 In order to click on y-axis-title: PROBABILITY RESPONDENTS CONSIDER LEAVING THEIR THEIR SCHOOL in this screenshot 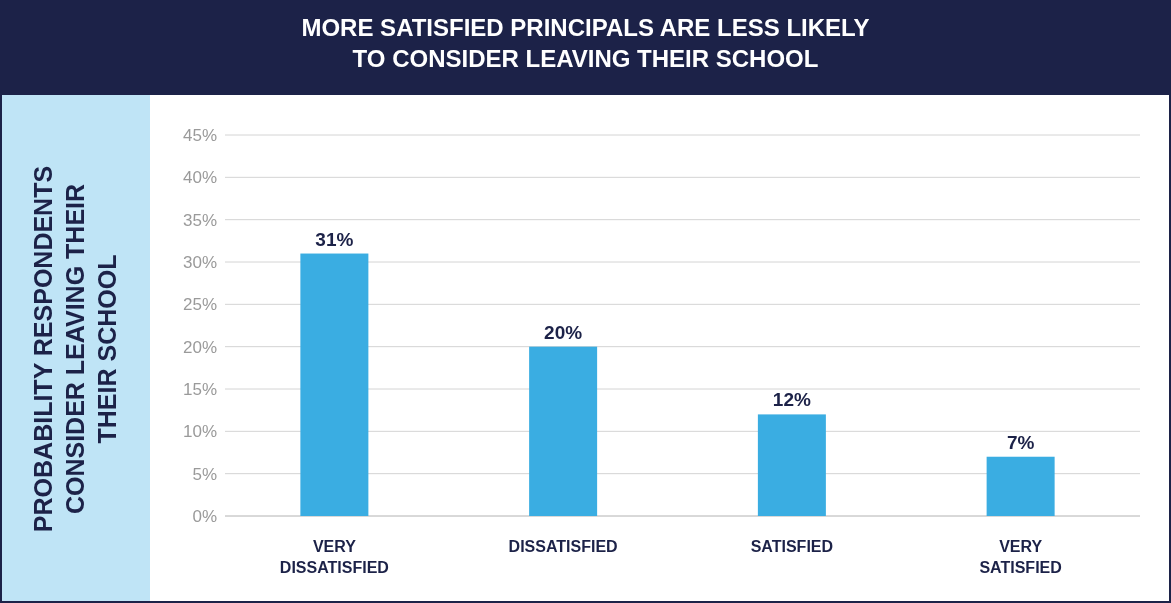, I will do `click(75, 349)`.